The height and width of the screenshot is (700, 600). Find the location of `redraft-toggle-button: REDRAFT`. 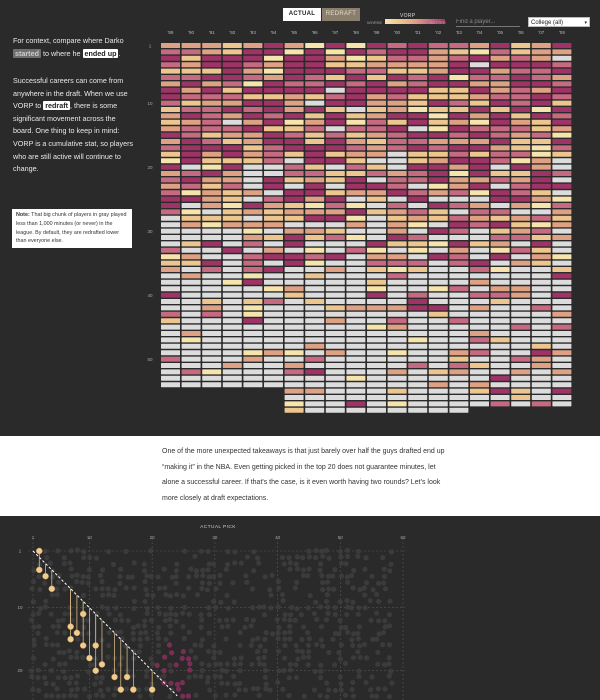

redraft-toggle-button: REDRAFT is located at coordinates (341, 14).